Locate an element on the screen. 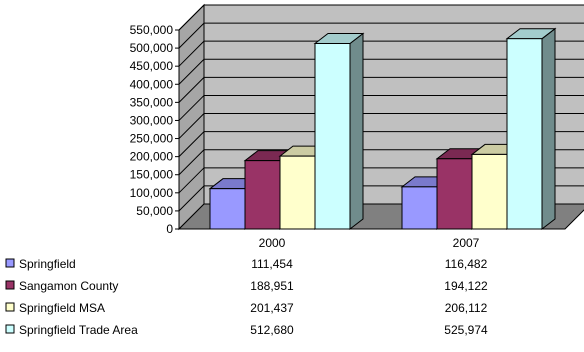 The image size is (584, 352). legend-label: Springfield MSA is located at coordinates (62, 308).